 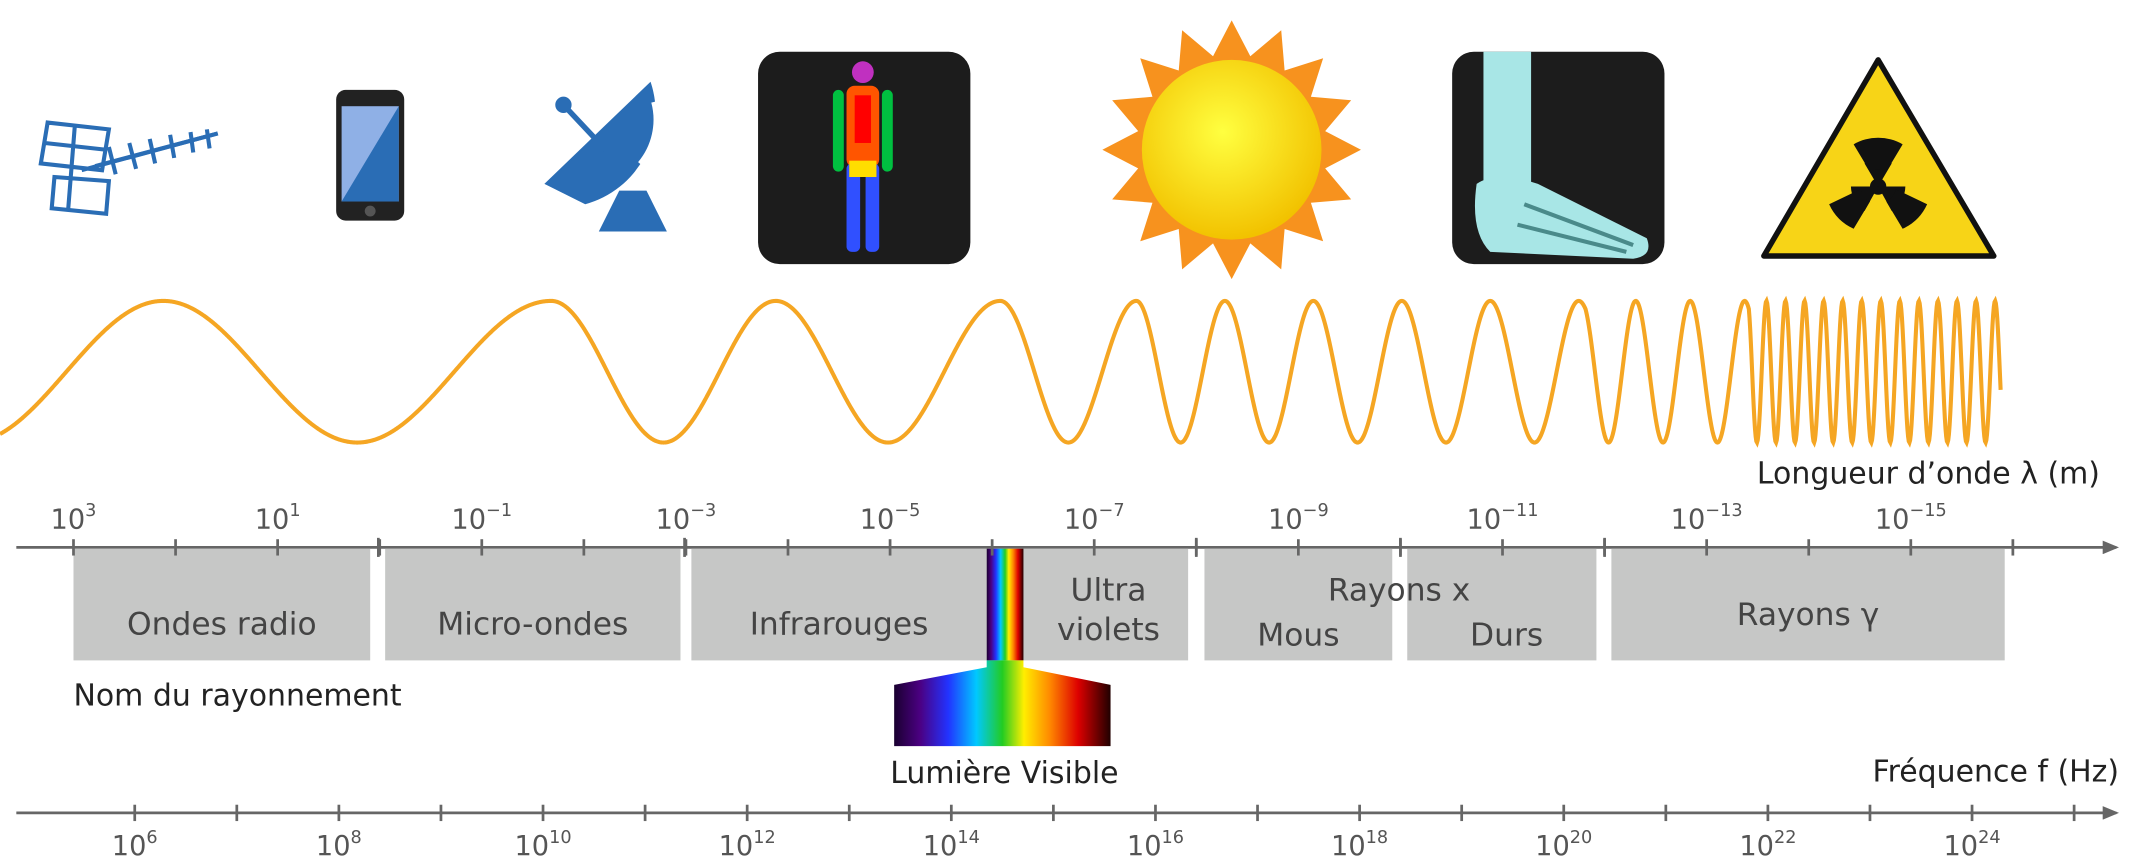 I want to click on tick-label: 10¹², so click(x=747, y=845).